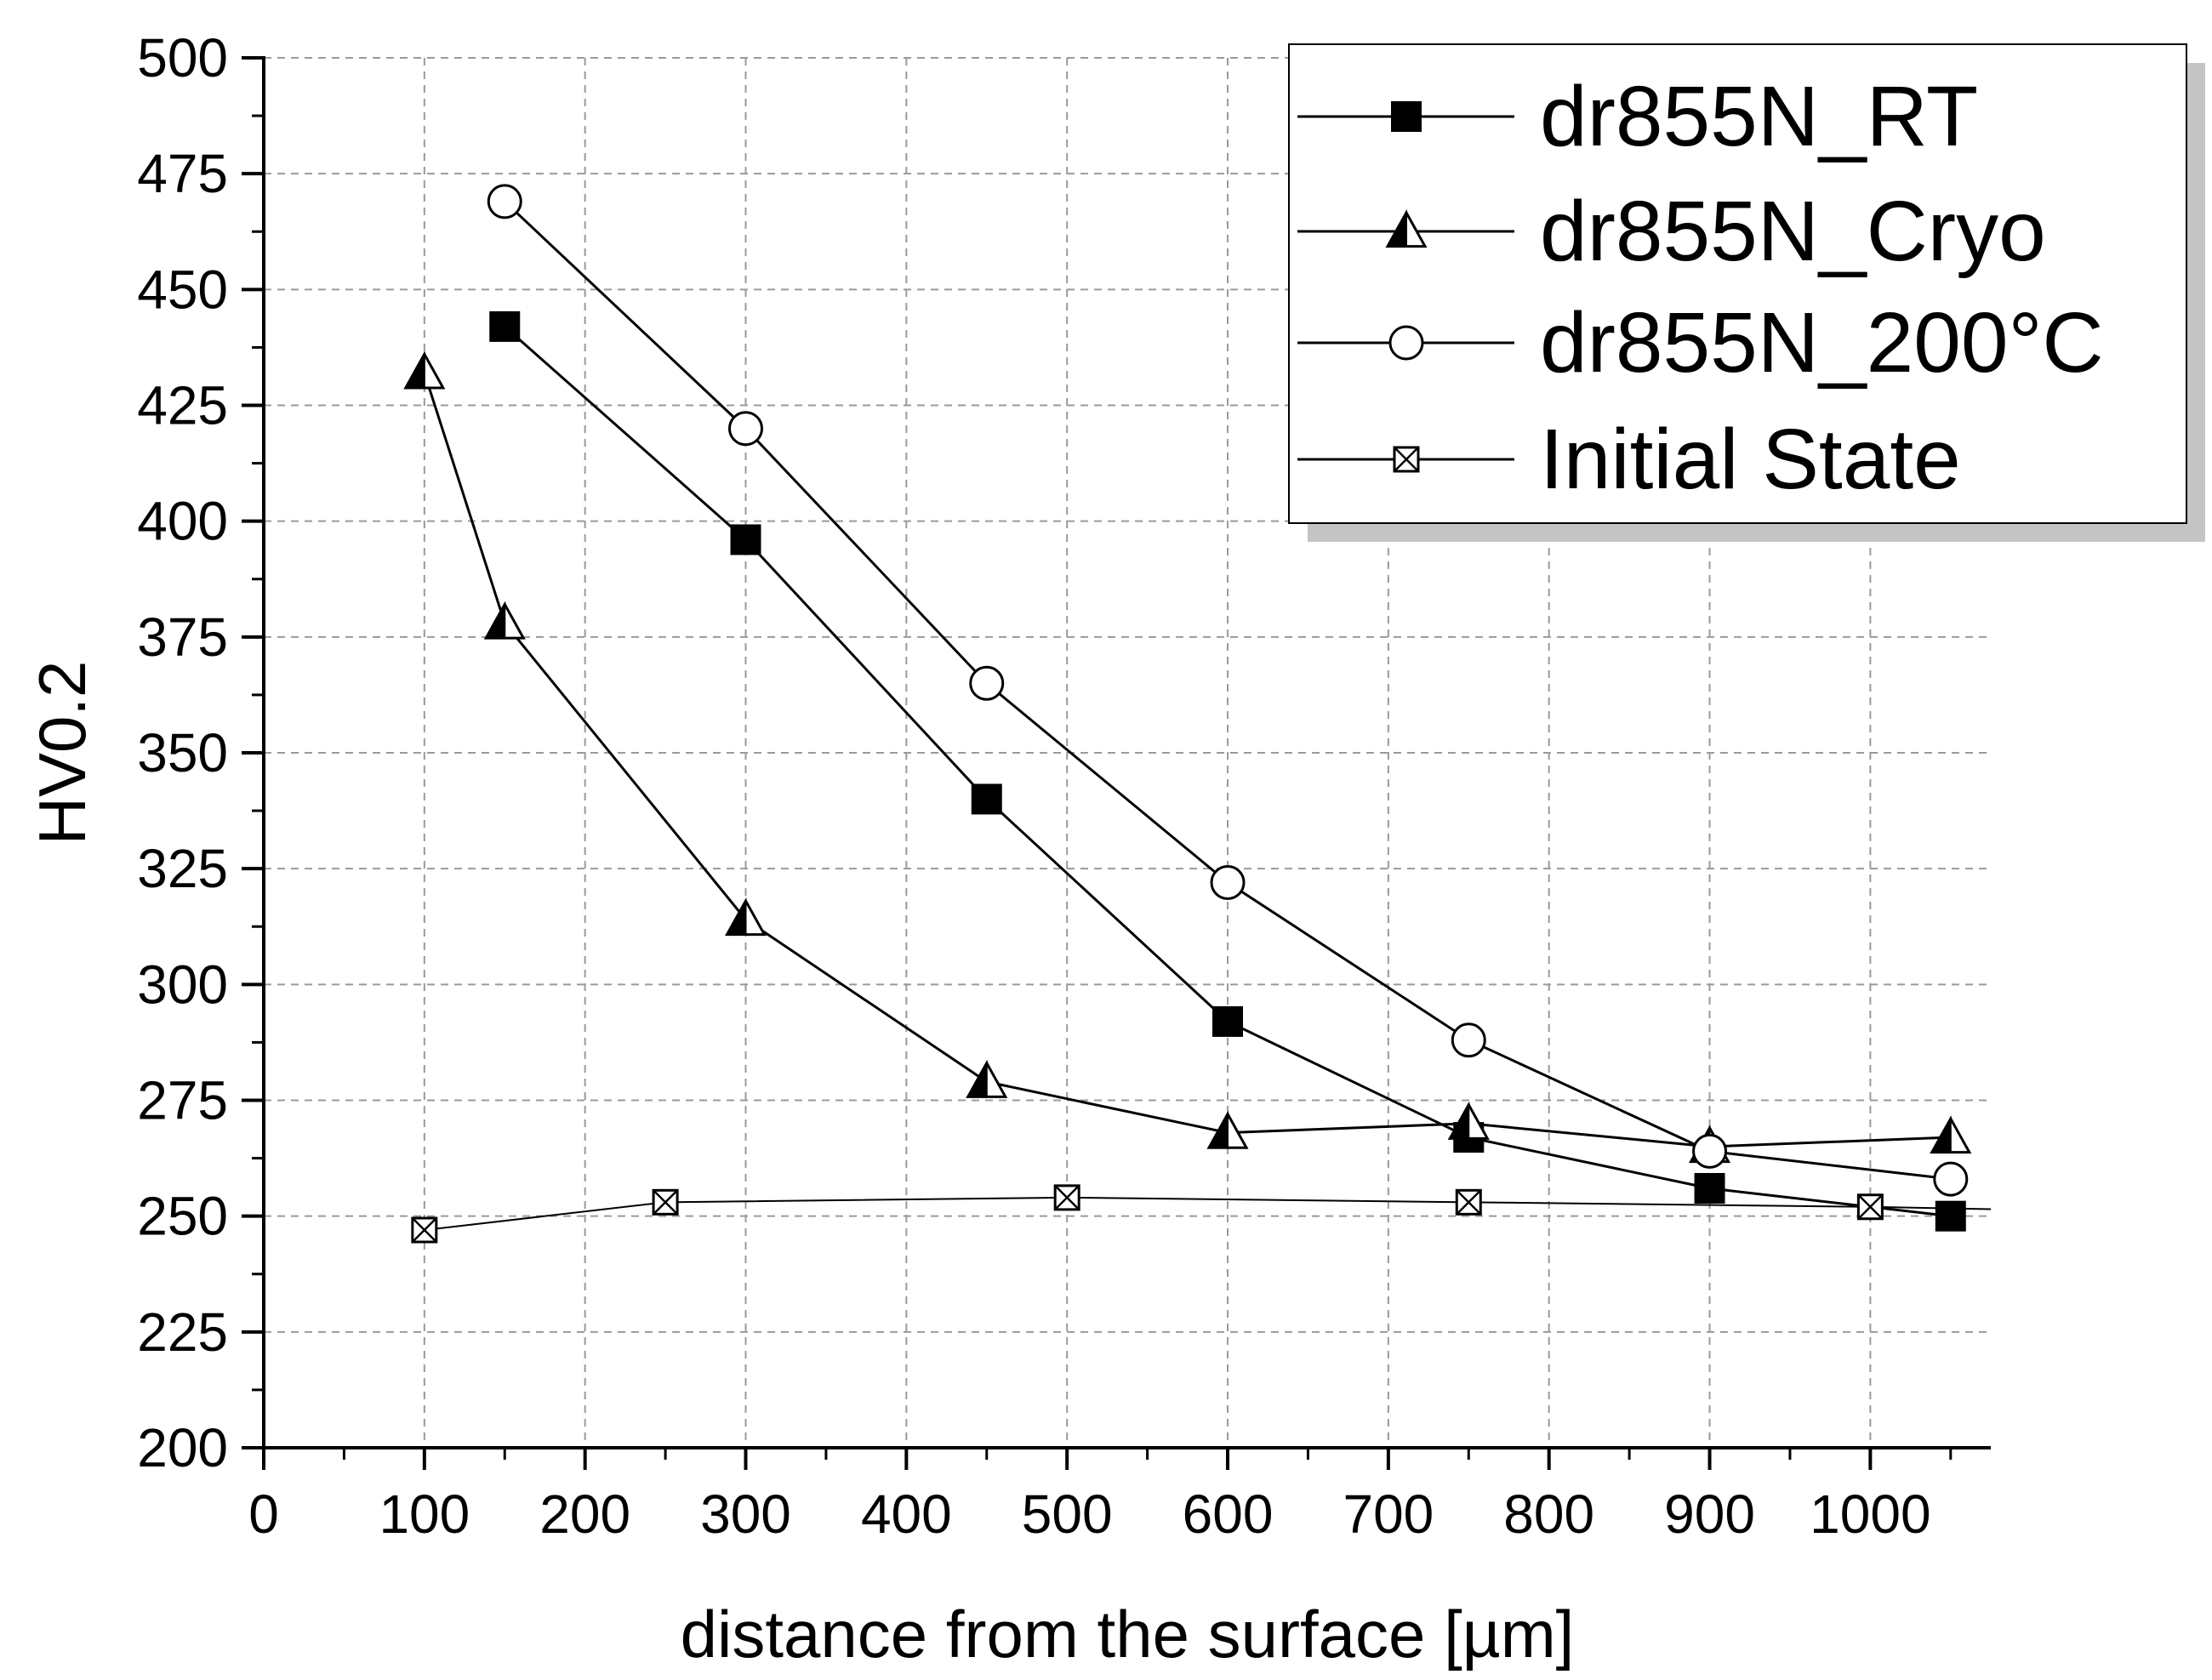 The height and width of the screenshot is (1680, 2212). What do you see at coordinates (182, 289) in the screenshot?
I see `y-tick-label: 450` at bounding box center [182, 289].